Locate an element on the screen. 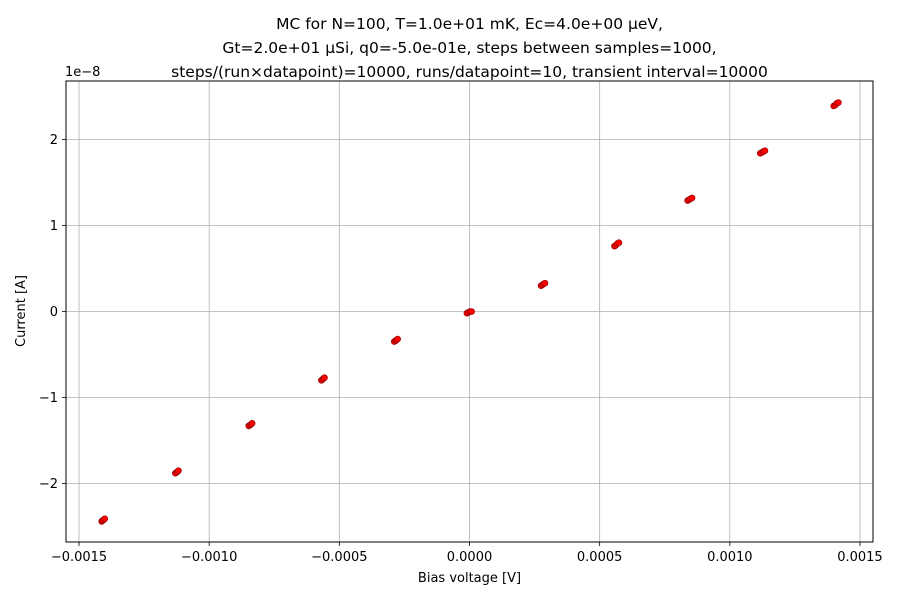 The width and height of the screenshot is (900, 605). x-tick-label: −0.0015 is located at coordinates (79, 557).